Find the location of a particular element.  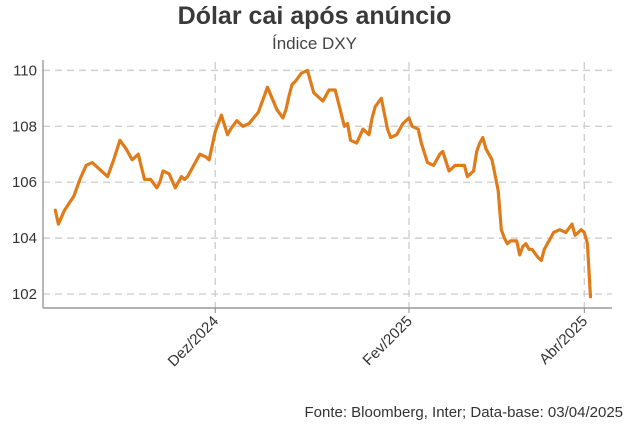

y-tick-label: 110 is located at coordinates (25, 70).